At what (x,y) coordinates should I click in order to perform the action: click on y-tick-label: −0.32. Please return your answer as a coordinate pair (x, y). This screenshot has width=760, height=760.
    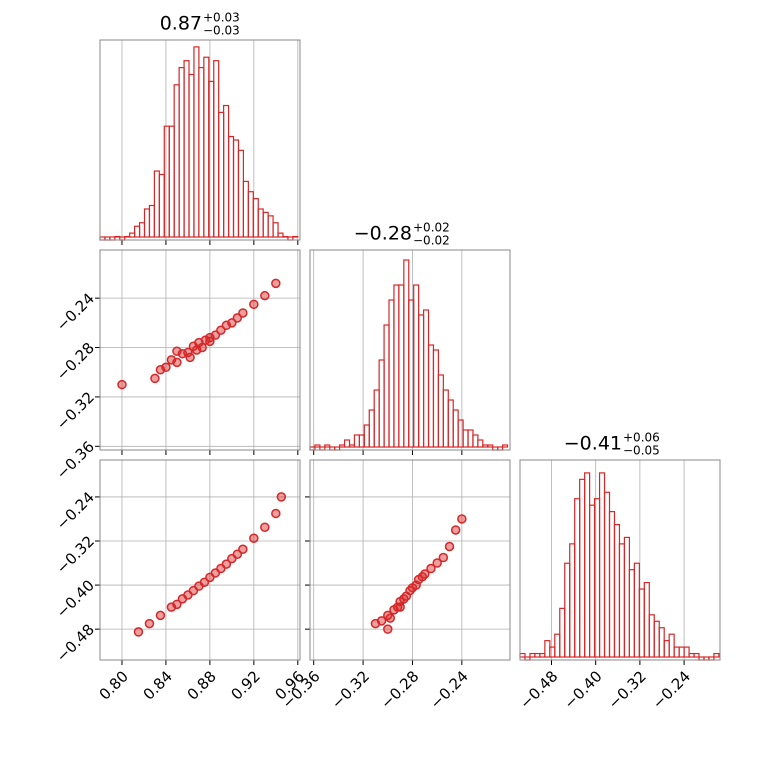
    Looking at the image, I should click on (75, 410).